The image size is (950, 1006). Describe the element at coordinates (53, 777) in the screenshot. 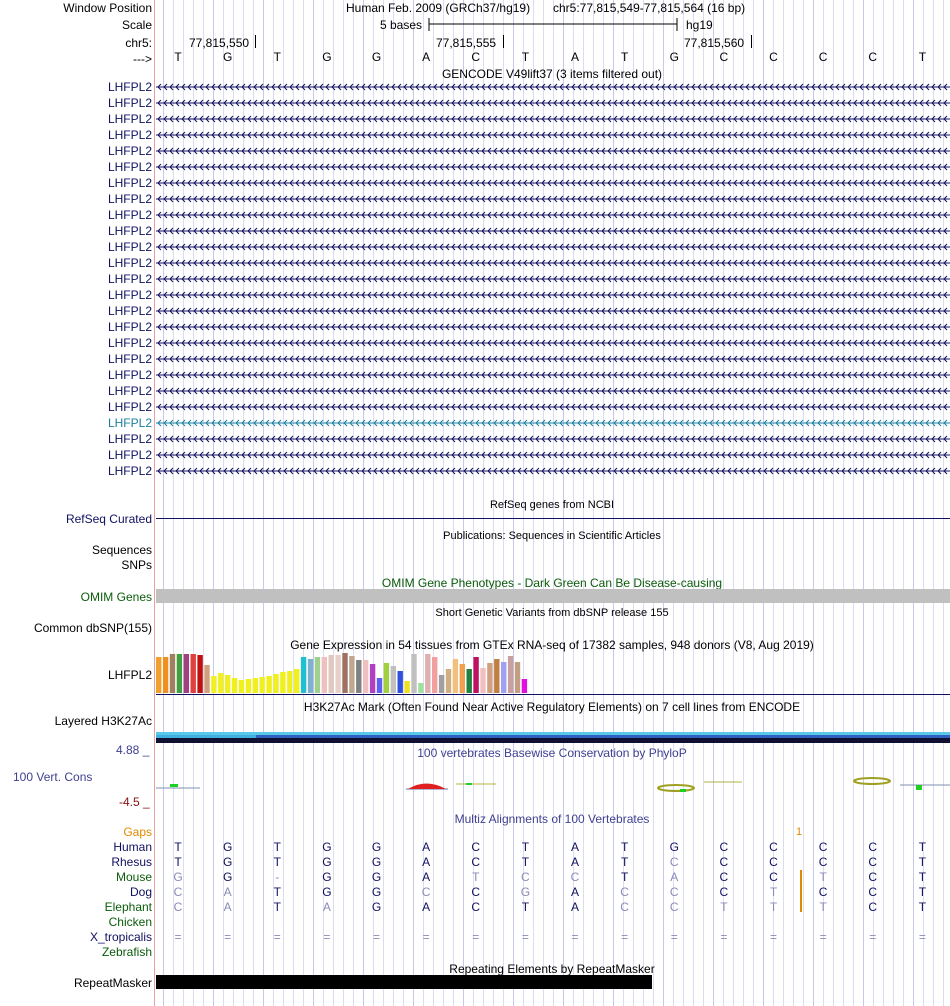

I see `phylop-label: 100 Vert. Cons` at that location.